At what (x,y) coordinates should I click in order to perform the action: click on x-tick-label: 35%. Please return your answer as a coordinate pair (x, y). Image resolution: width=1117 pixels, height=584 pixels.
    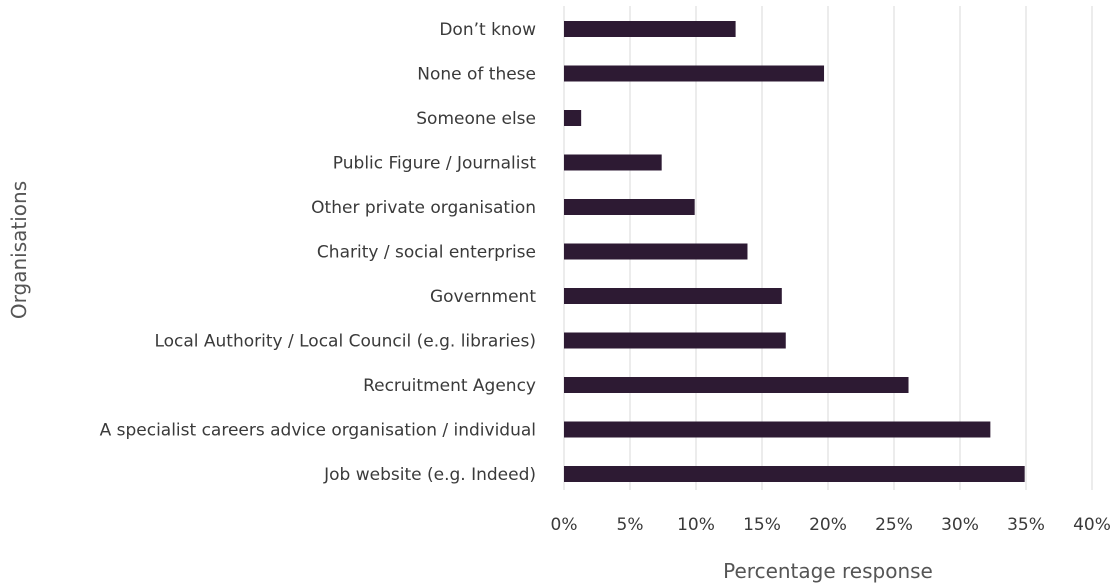
    Looking at the image, I should click on (1026, 525).